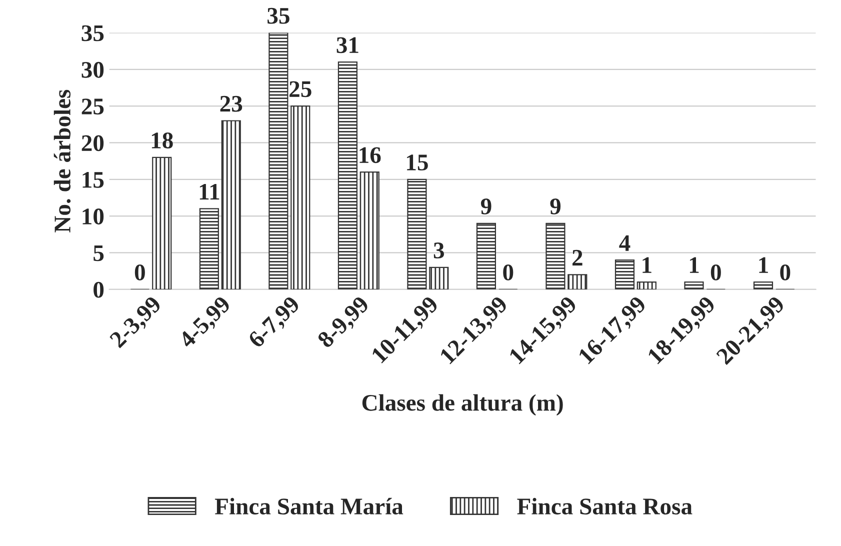 The image size is (841, 546). What do you see at coordinates (577, 258) in the screenshot?
I see `data-label: 2` at bounding box center [577, 258].